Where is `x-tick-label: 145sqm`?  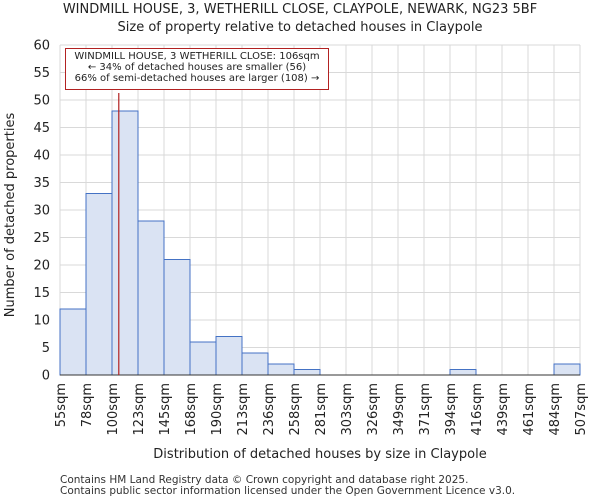
x-tick-label: 145sqm is located at coordinates (165, 409).